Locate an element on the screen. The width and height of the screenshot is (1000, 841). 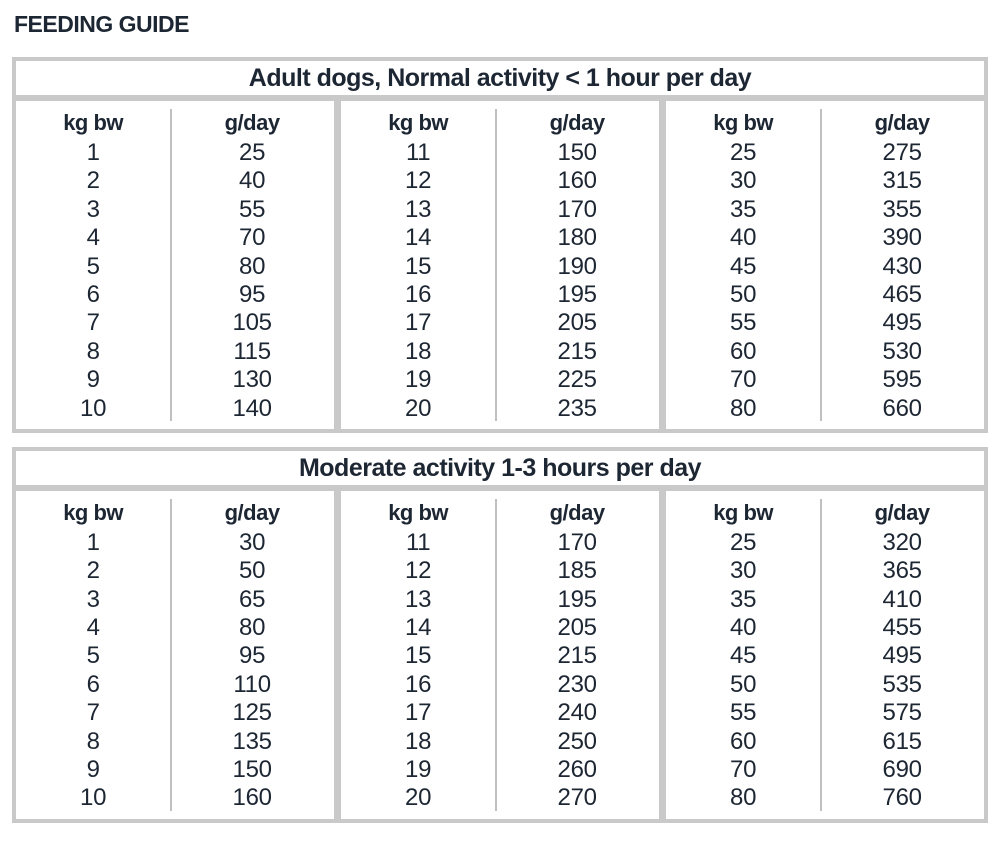
amount-cell: 760 is located at coordinates (902, 798).